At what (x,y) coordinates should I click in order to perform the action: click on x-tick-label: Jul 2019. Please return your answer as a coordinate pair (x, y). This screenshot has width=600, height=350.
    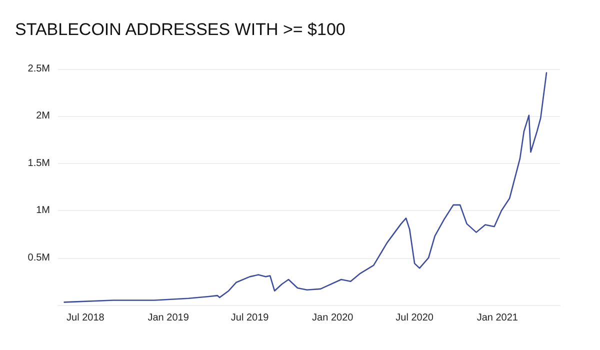
    Looking at the image, I should click on (250, 318).